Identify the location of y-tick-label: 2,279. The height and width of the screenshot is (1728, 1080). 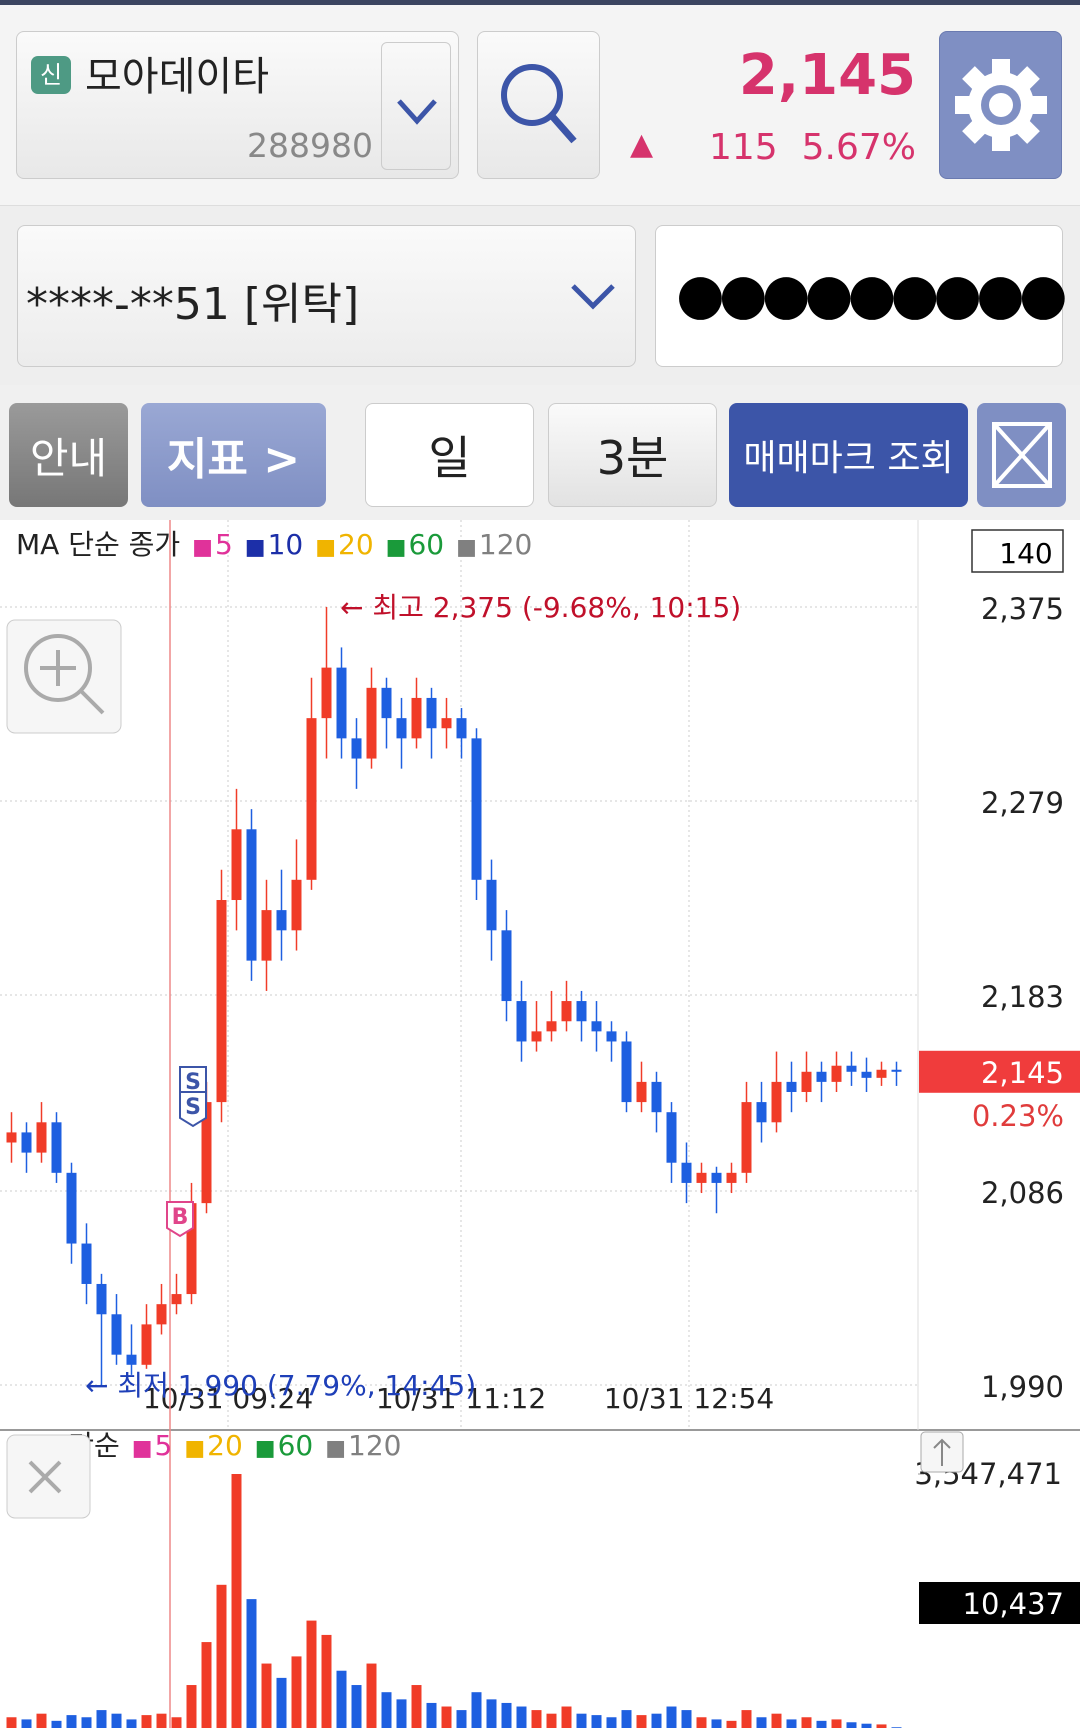
(1022, 803).